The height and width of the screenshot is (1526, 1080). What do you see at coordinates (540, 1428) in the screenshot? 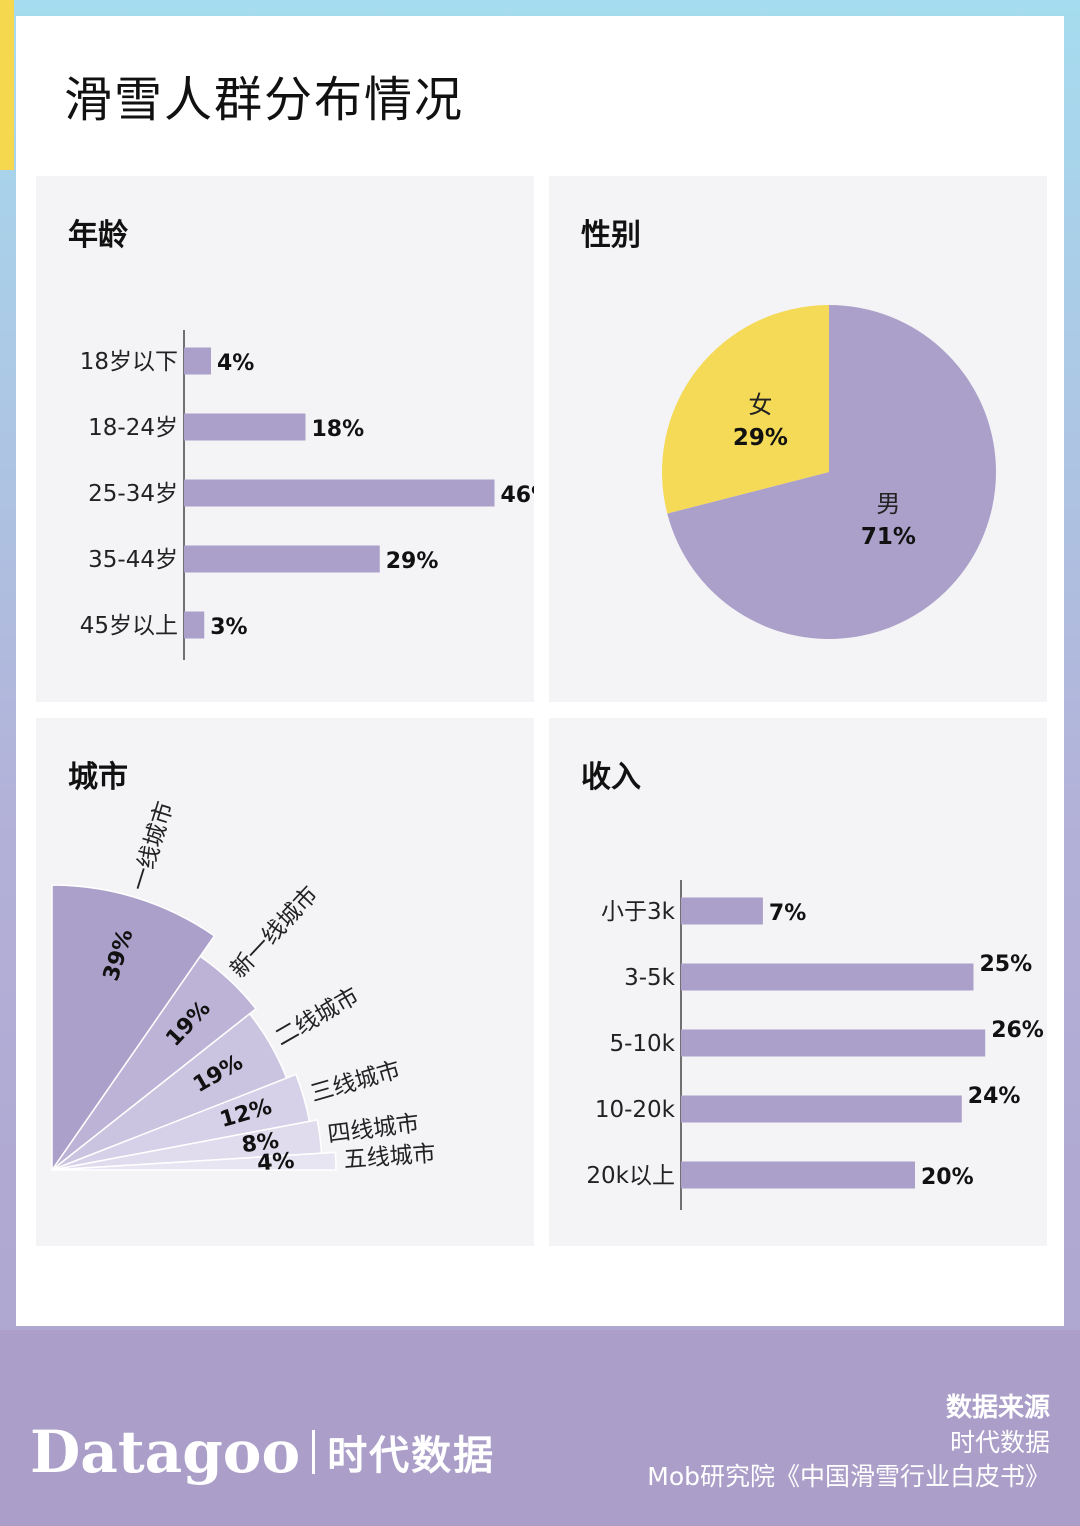
I see `footer: Datagoo 时代数据 数据来源 时代数据 Mob研究院《中国滑雪行业白皮书》` at bounding box center [540, 1428].